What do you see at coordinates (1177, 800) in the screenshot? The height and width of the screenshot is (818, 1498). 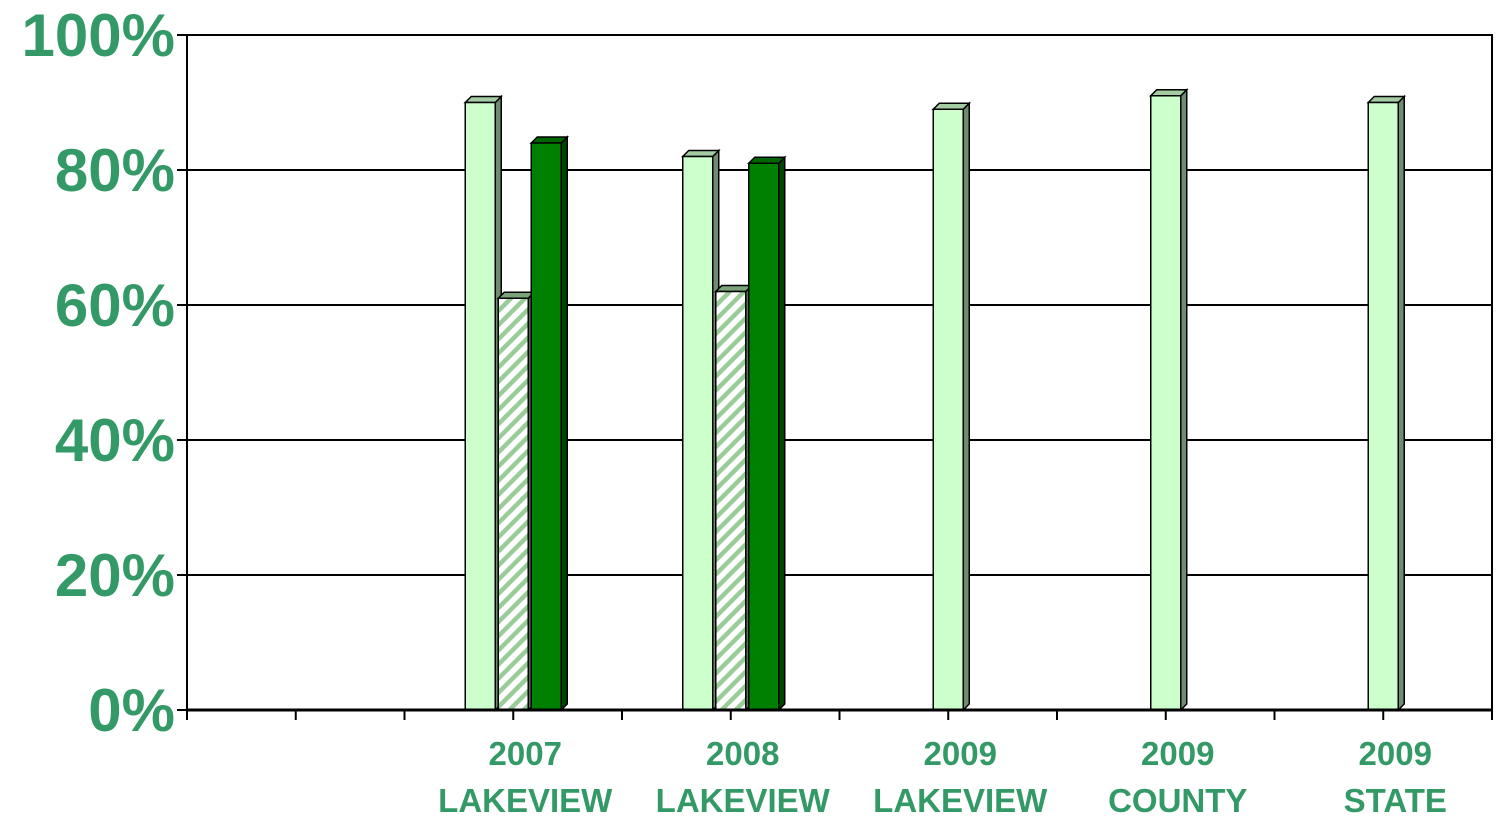 I see `x-tick-label-name: COUNTY` at bounding box center [1177, 800].